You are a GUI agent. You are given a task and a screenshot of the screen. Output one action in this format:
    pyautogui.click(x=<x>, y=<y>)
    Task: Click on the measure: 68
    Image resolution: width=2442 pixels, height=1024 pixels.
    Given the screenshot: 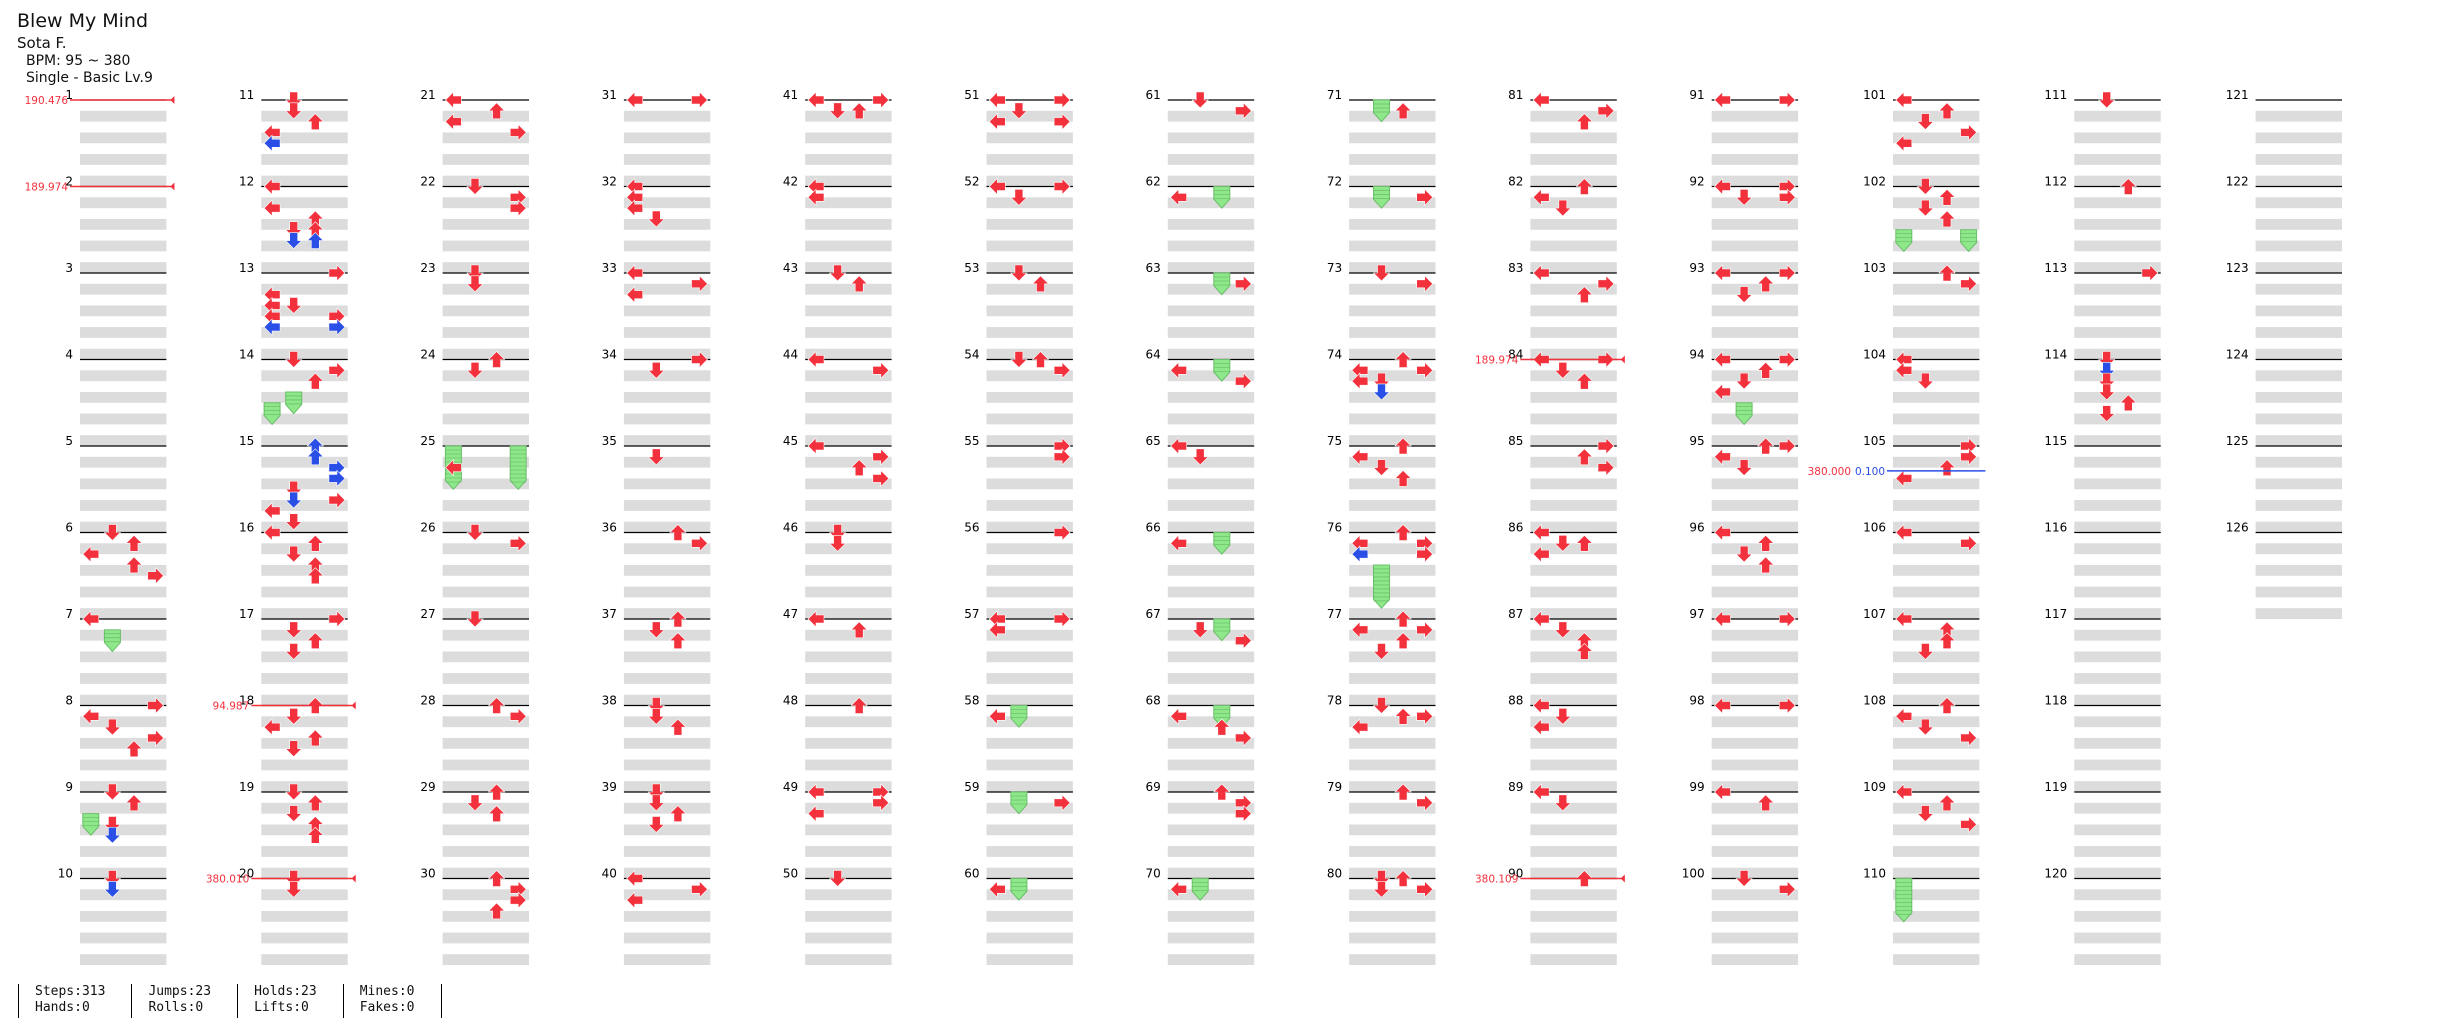 What is the action you would take?
    pyautogui.click(x=1200, y=743)
    